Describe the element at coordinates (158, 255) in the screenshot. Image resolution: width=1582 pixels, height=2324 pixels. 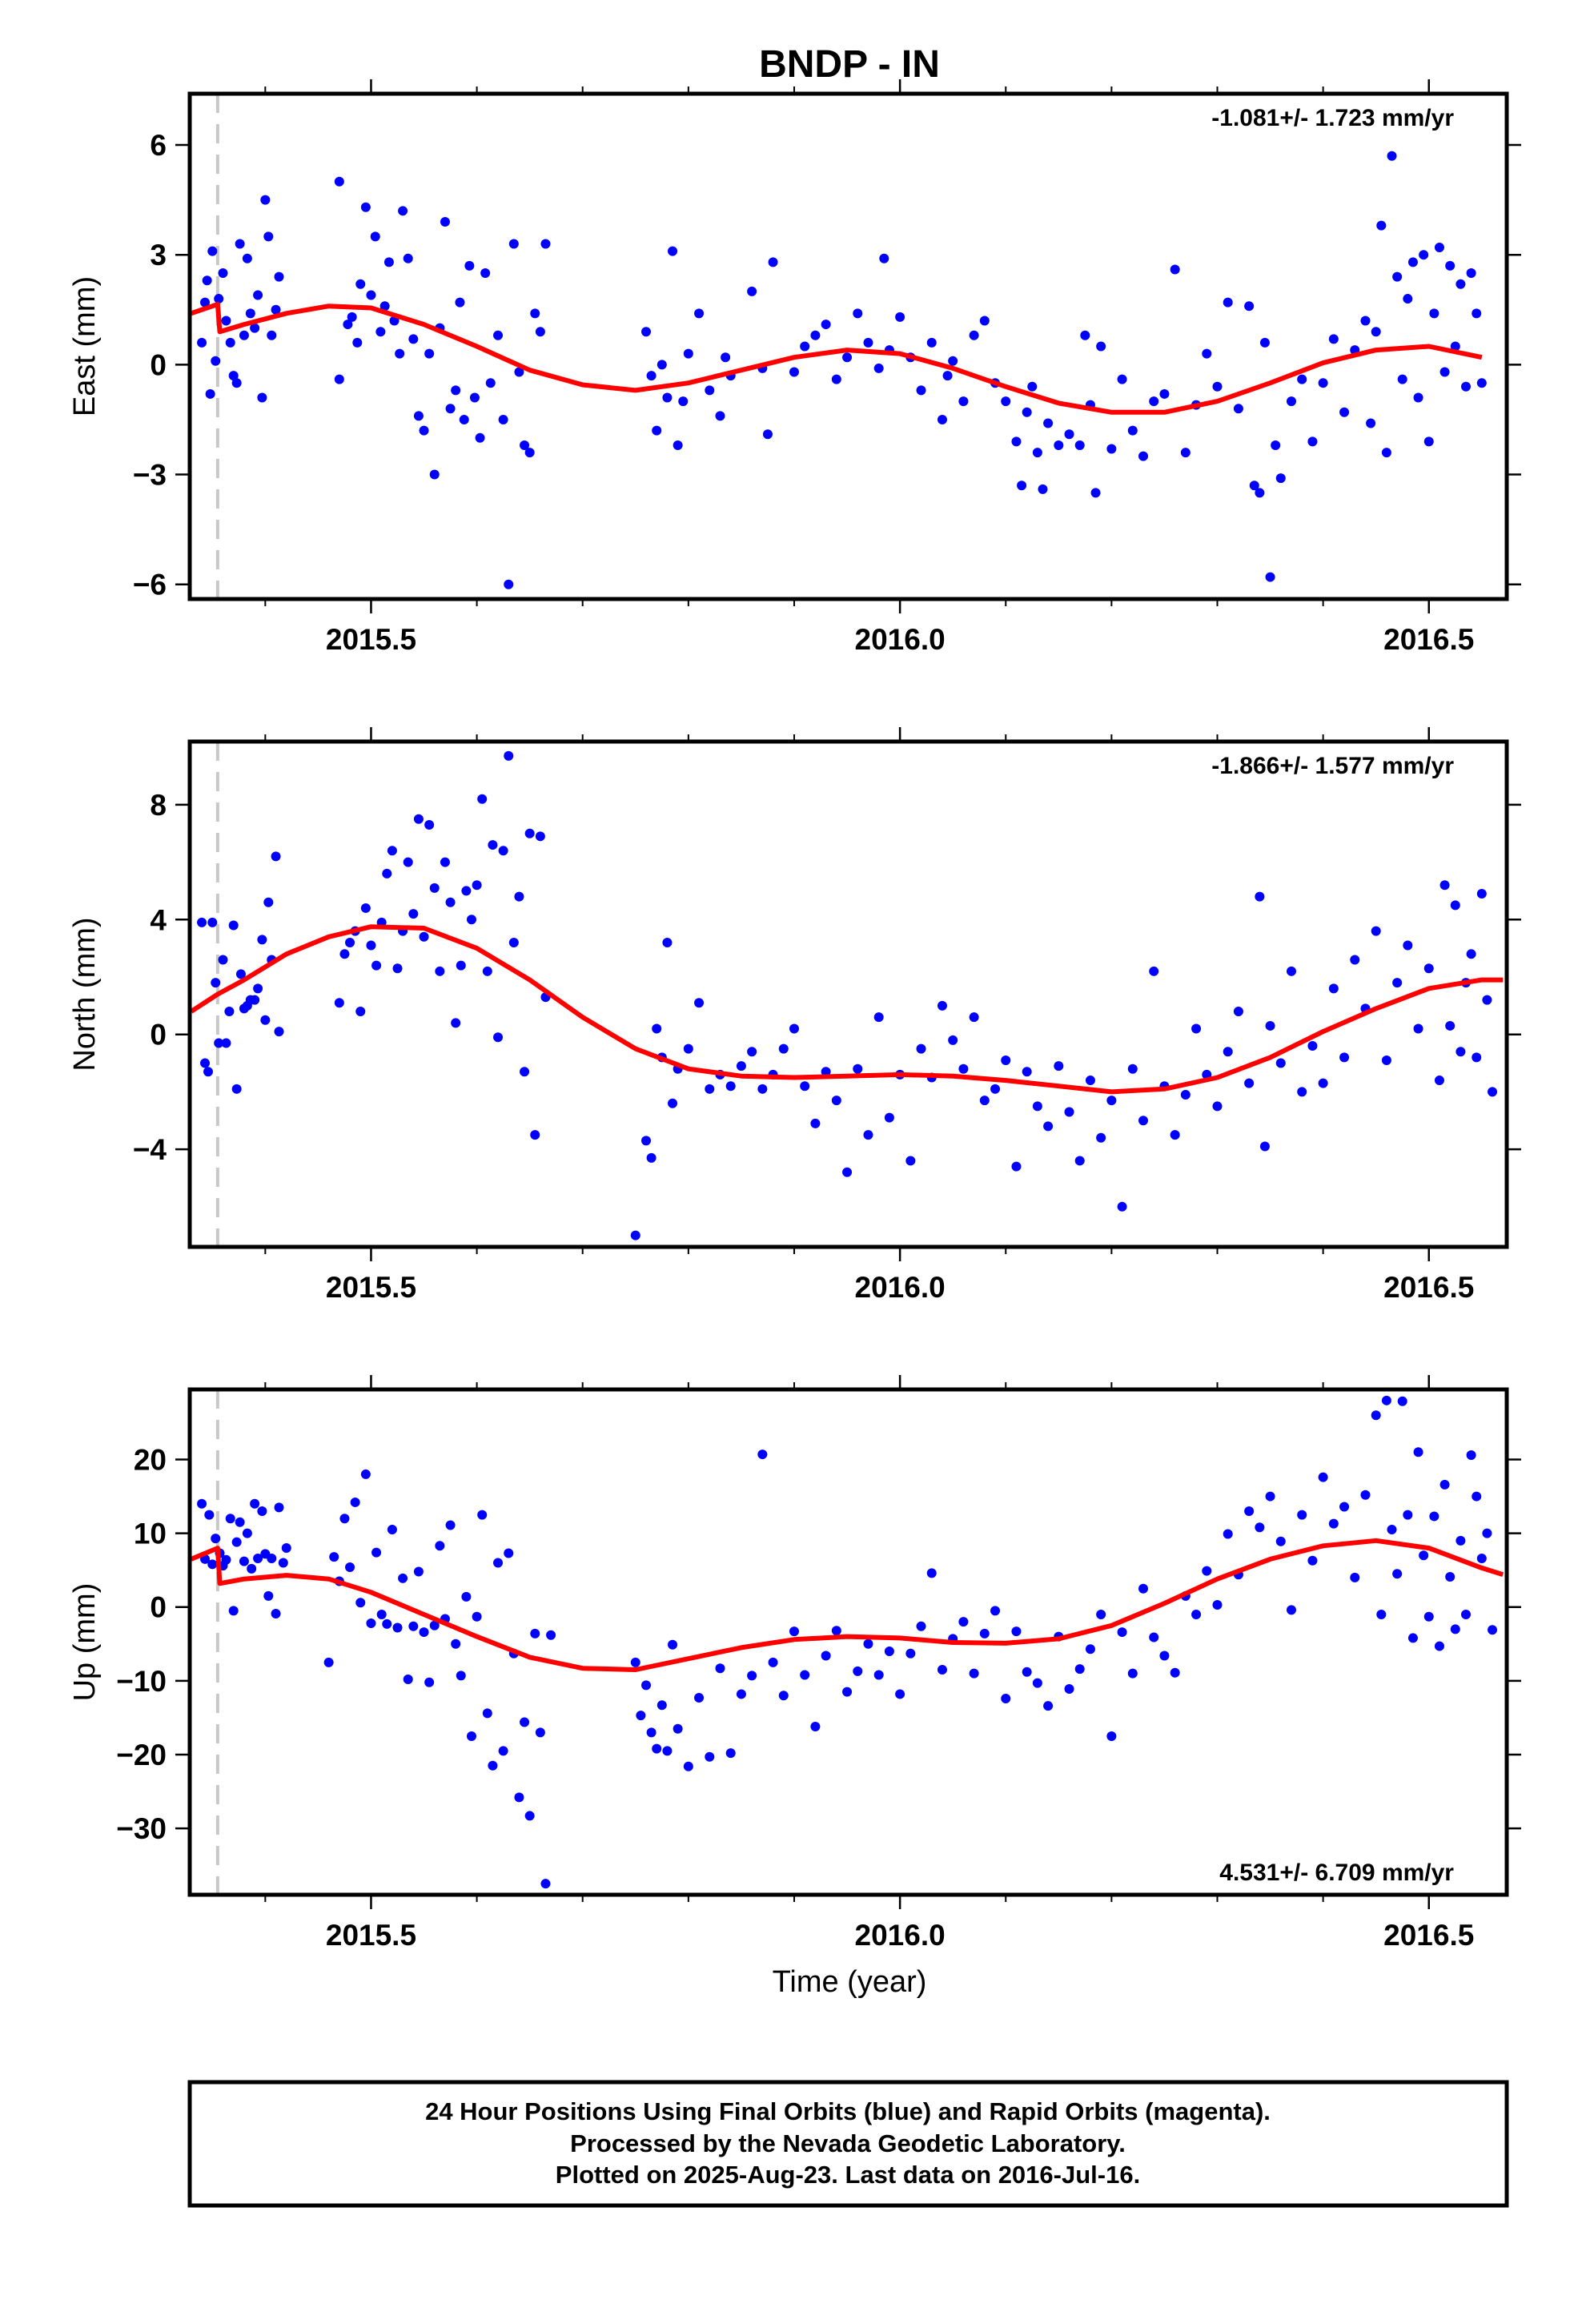
I see `east-y-tick-label: 3` at that location.